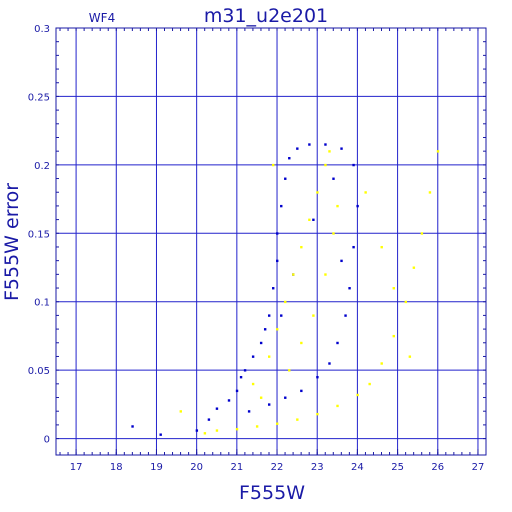  Describe the element at coordinates (47, 440) in the screenshot. I see `y-tick-label: 0` at that location.